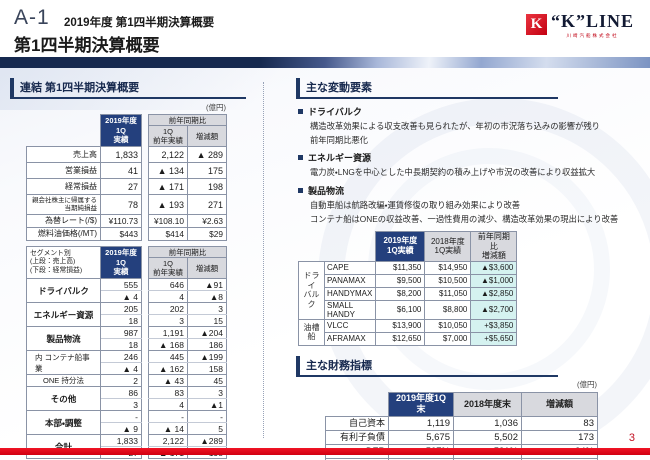 The height and width of the screenshot is (460, 650). I want to click on kline-logo: K “K”LINE 川崎汽船株式会社, so click(579, 25).